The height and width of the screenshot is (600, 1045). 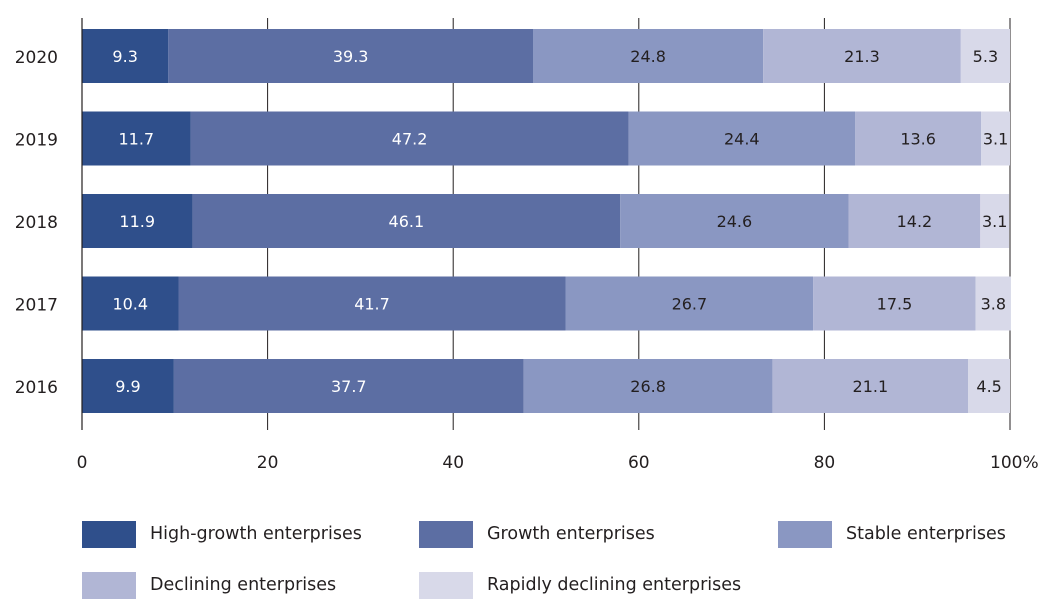 What do you see at coordinates (36, 58) in the screenshot?
I see `category-label-2020: 2020` at bounding box center [36, 58].